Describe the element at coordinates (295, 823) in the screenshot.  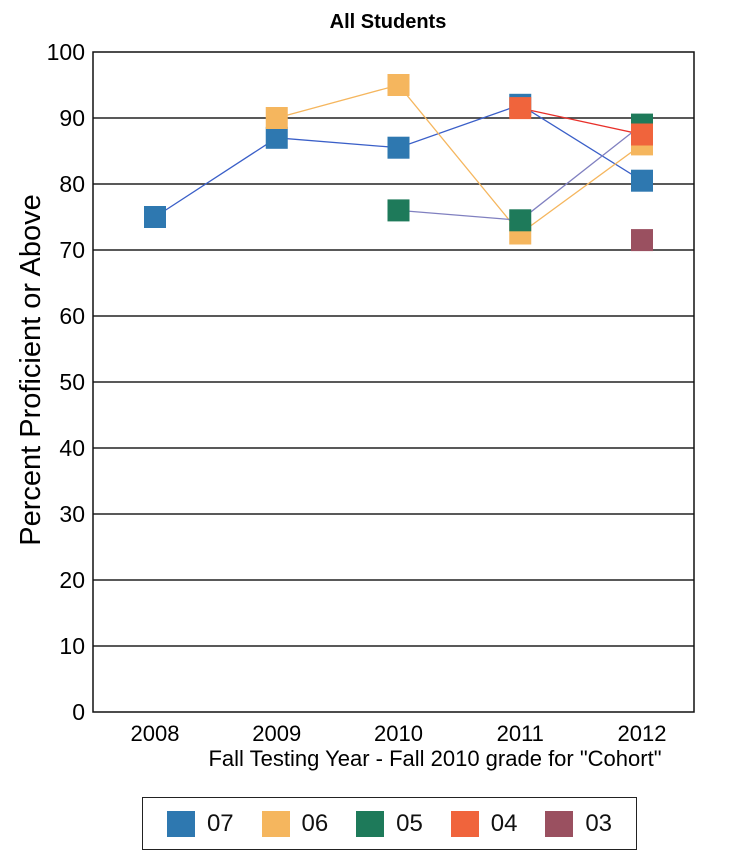
I see `legend-item-06: 06` at that location.